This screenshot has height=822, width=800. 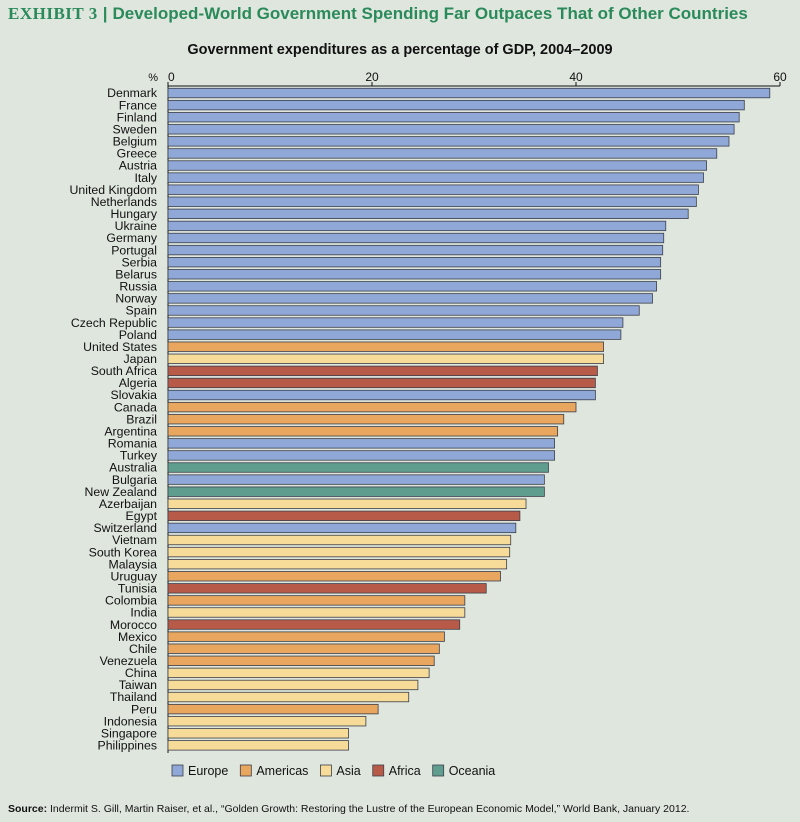 I want to click on bar-brazil, so click(x=366, y=419).